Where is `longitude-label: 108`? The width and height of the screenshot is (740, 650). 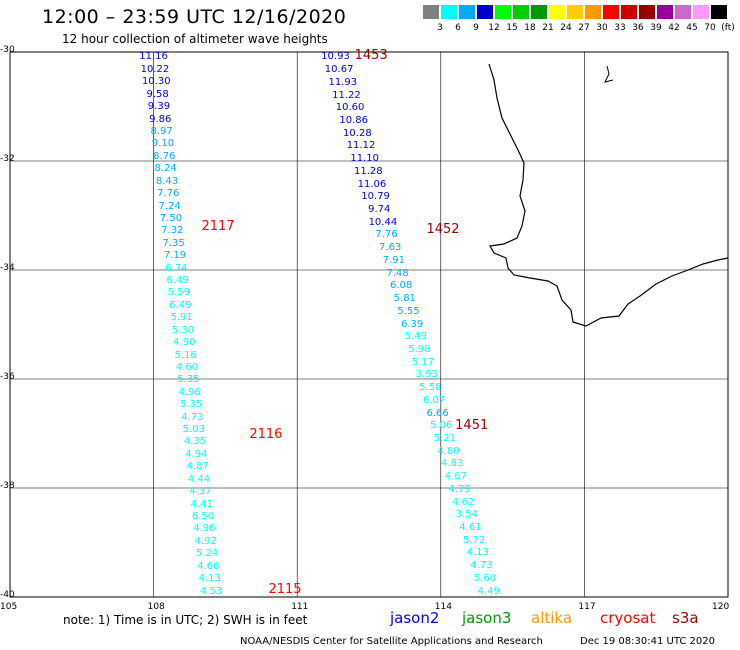
longitude-label: 108 is located at coordinates (156, 607).